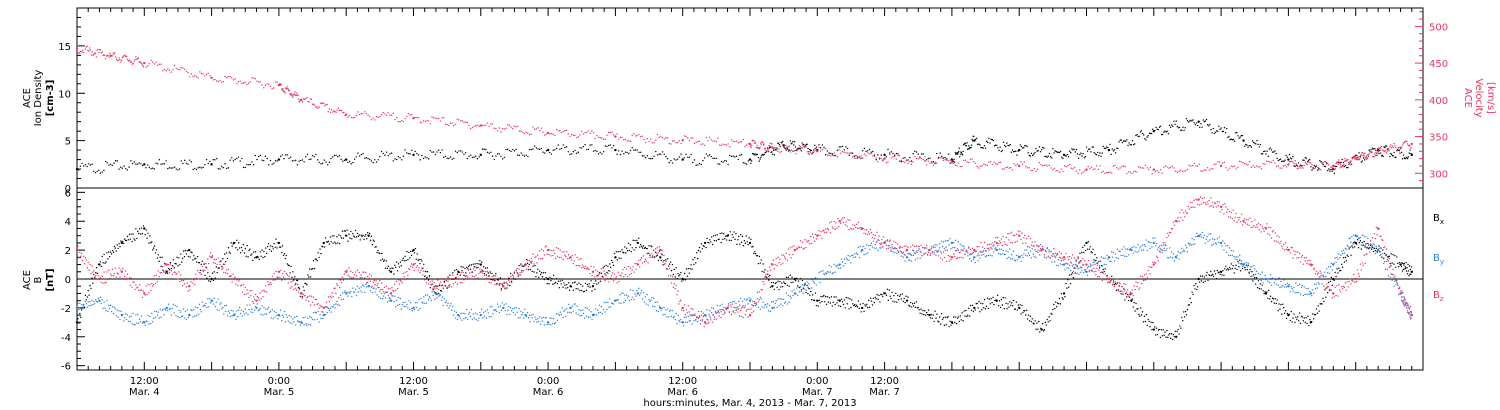 Image resolution: width=1500 pixels, height=410 pixels. Describe the element at coordinates (1131, 300) in the screenshot. I see `bottom-data-point` at that location.